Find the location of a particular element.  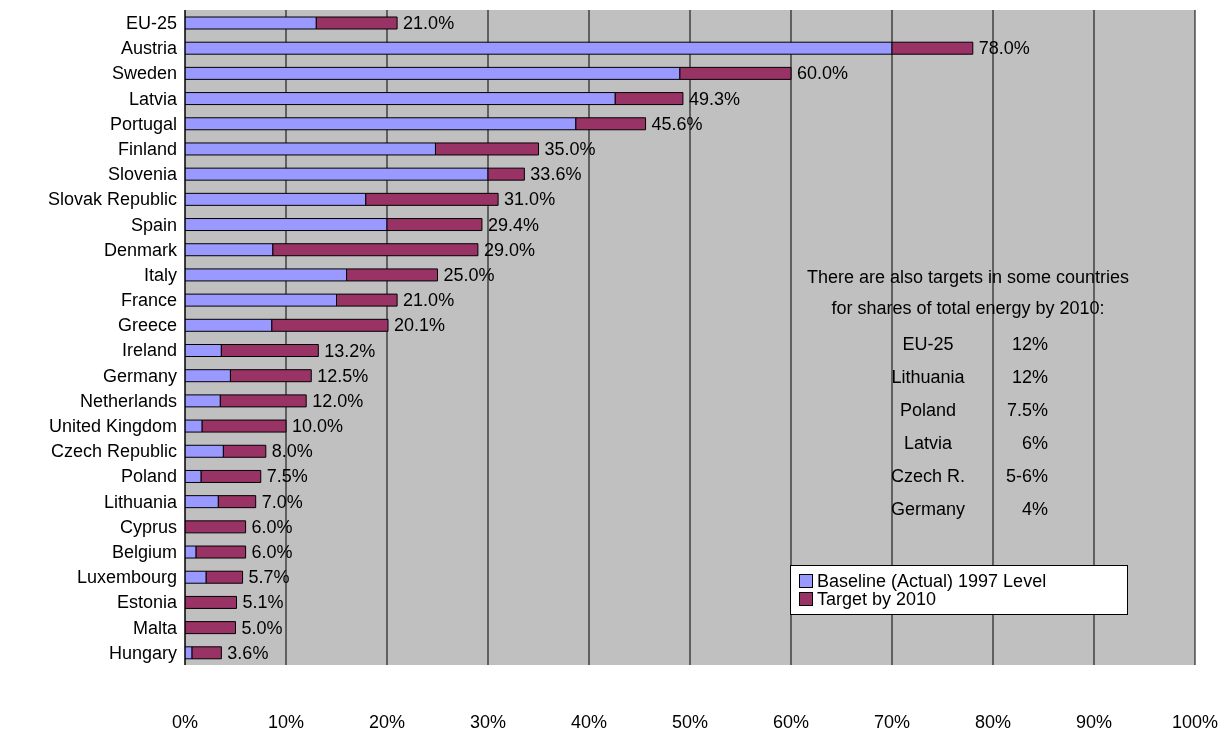

y-tick-label: EU-25 is located at coordinates (151, 22).